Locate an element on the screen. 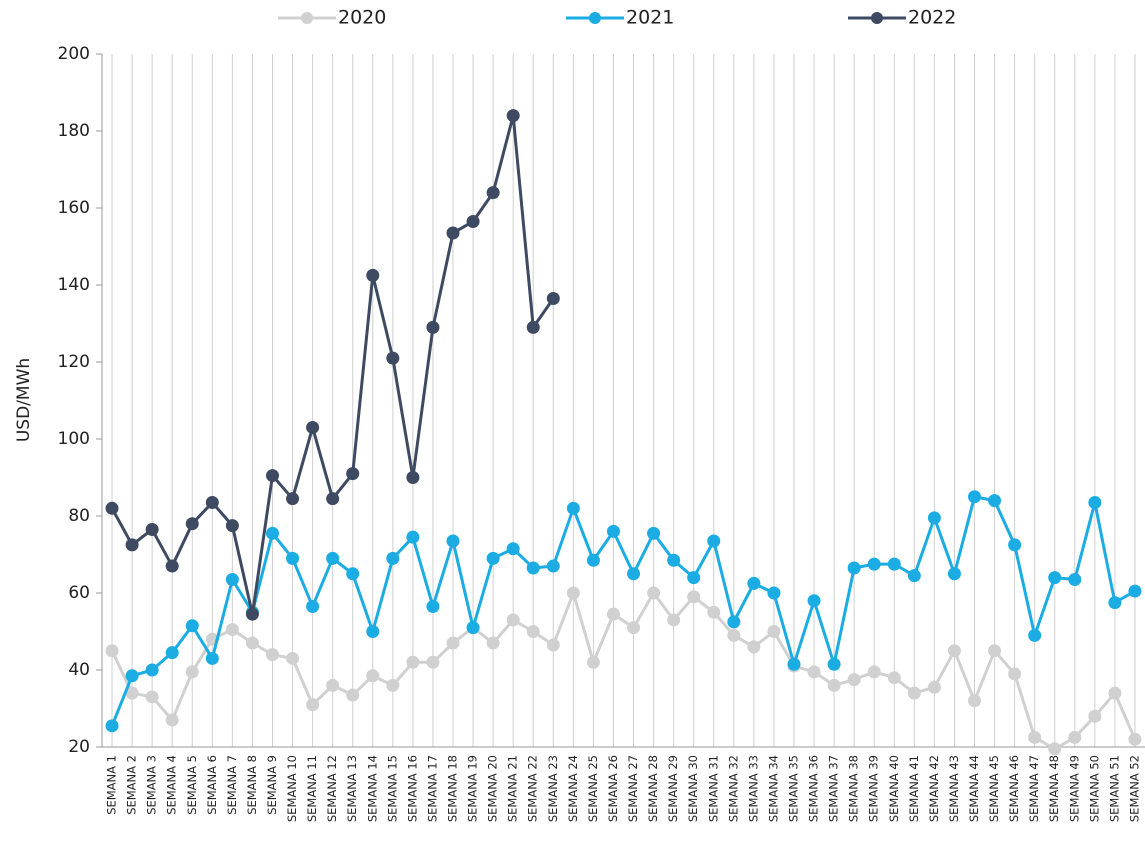 This screenshot has height=855, width=1145. x-tick-label: SEMANA 8 is located at coordinates (252, 785).